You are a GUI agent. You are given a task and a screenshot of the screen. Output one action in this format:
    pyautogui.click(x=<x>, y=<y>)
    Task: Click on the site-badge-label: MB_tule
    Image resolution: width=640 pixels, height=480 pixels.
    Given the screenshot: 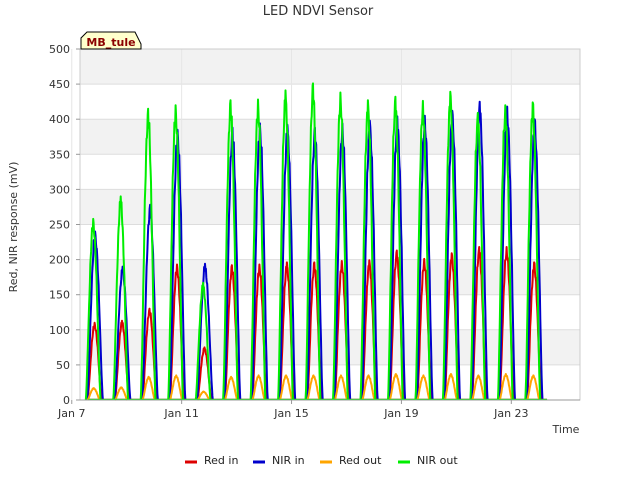 What is the action you would take?
    pyautogui.click(x=110, y=42)
    